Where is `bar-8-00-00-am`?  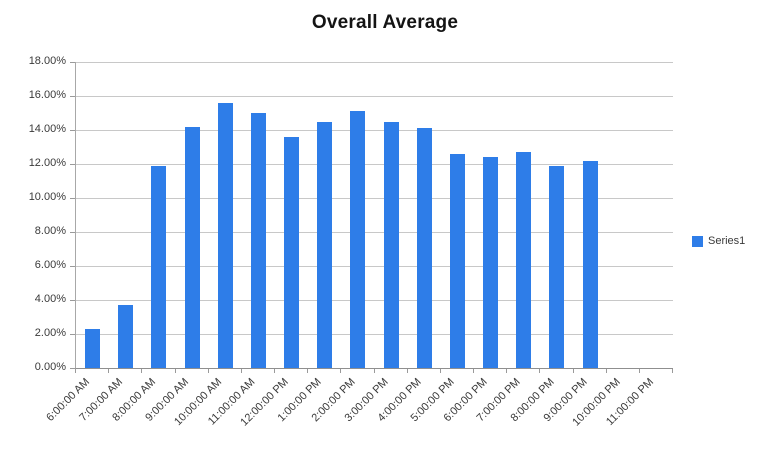
bar-8-00-00-am is located at coordinates (159, 266).